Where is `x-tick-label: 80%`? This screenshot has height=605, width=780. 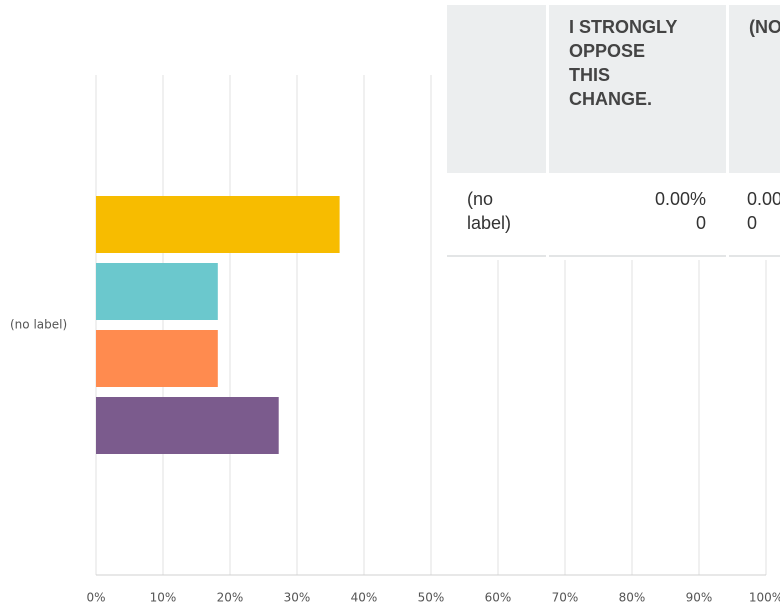
x-tick-label: 80% is located at coordinates (632, 598).